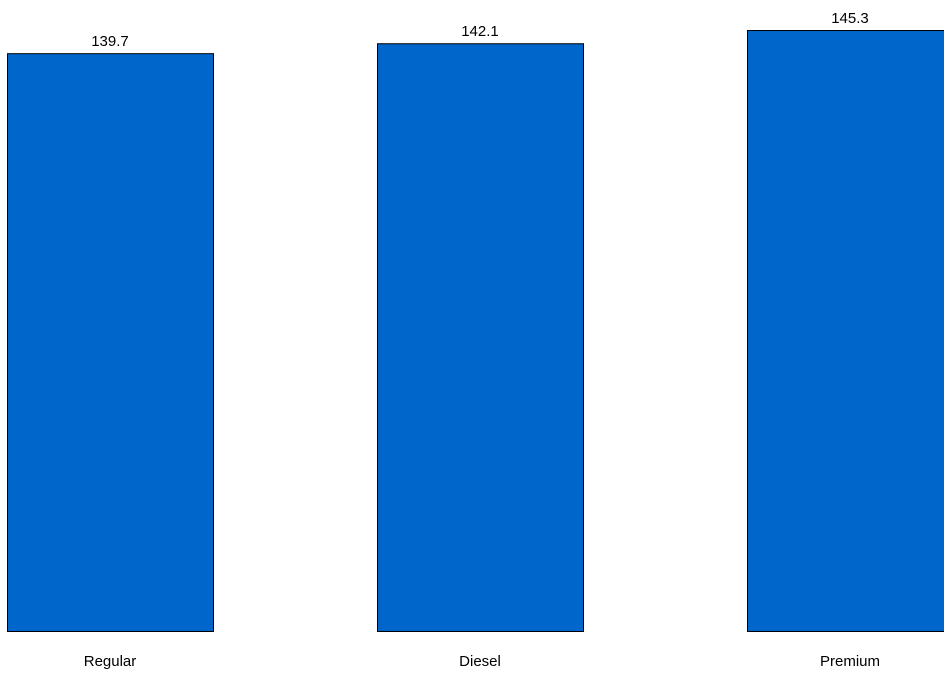 The width and height of the screenshot is (944, 679). I want to click on x-tick-label-regular: Regular, so click(110, 661).